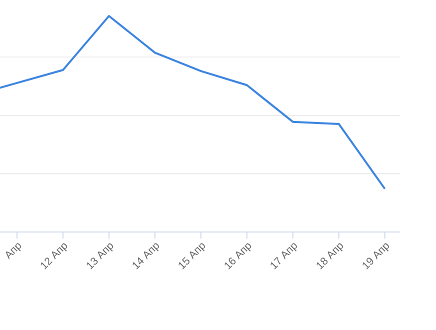 The width and height of the screenshot is (436, 330). What do you see at coordinates (146, 256) in the screenshot?
I see `x-tick-label: 14 Апр` at bounding box center [146, 256].